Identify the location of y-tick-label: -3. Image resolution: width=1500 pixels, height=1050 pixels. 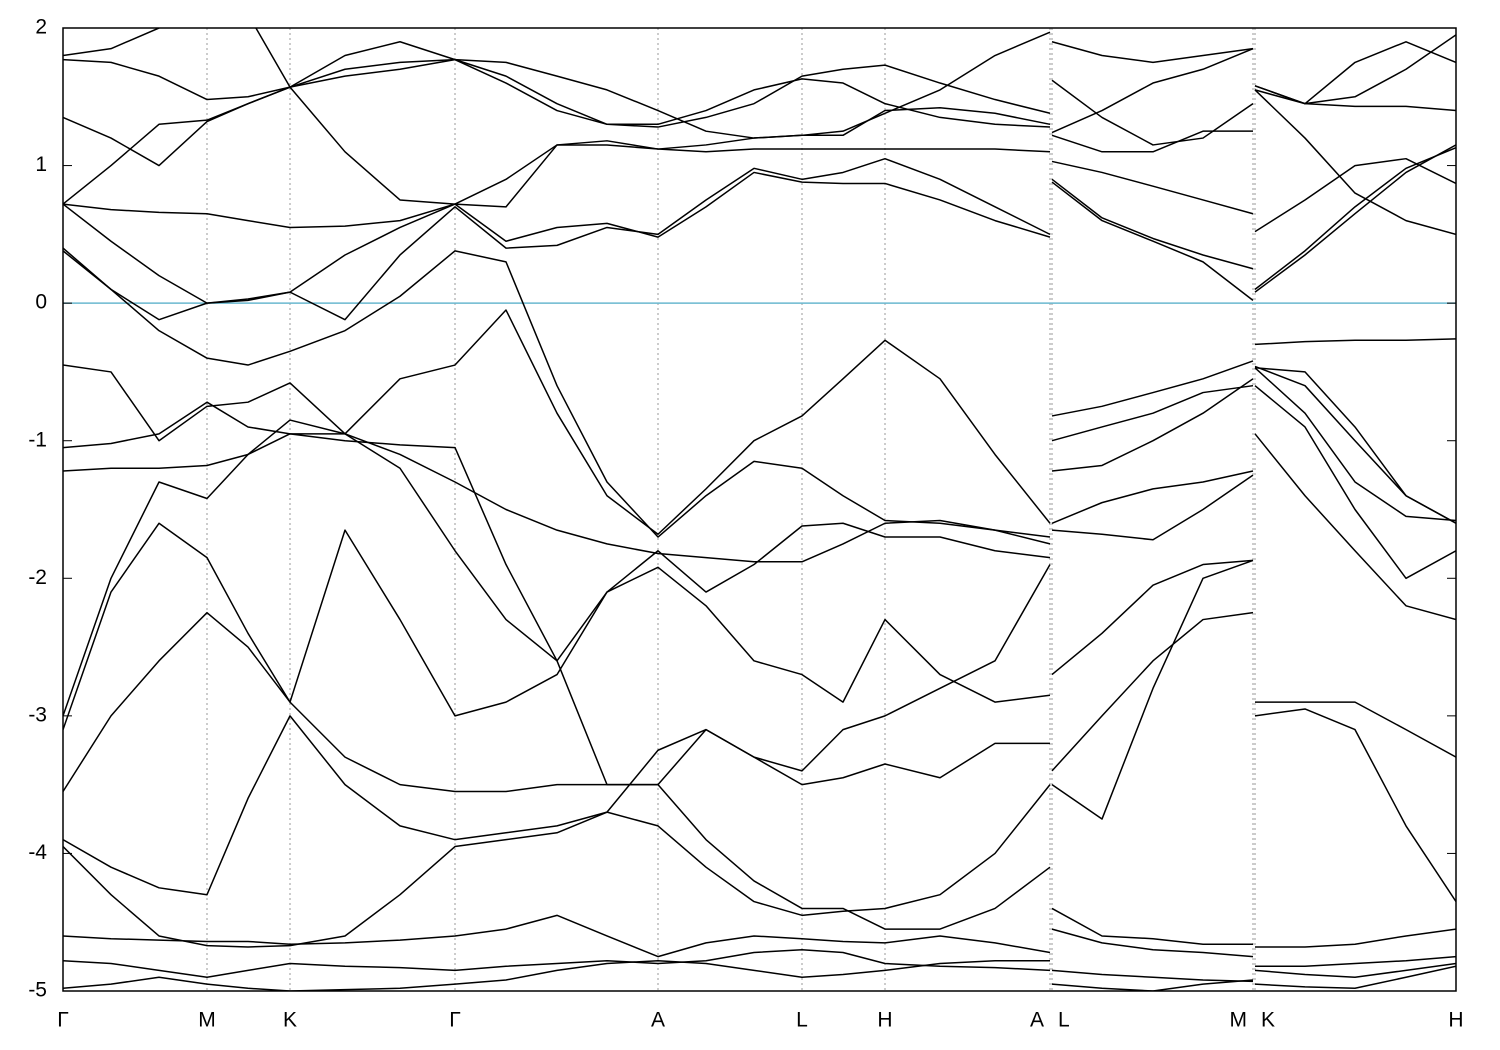
(37, 714).